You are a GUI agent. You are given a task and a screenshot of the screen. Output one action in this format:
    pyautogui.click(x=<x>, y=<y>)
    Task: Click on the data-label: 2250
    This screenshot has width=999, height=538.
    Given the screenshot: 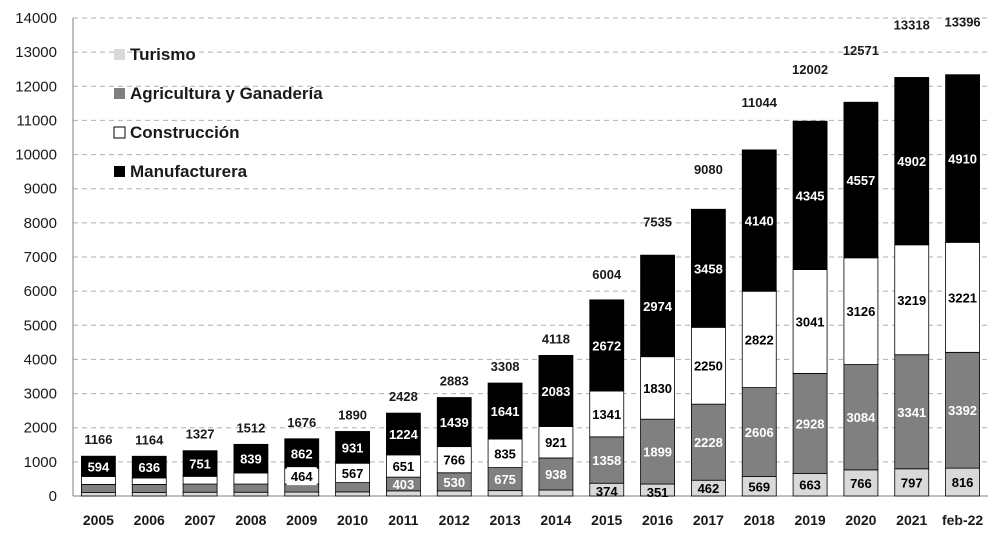 What is the action you would take?
    pyautogui.click(x=708, y=366)
    